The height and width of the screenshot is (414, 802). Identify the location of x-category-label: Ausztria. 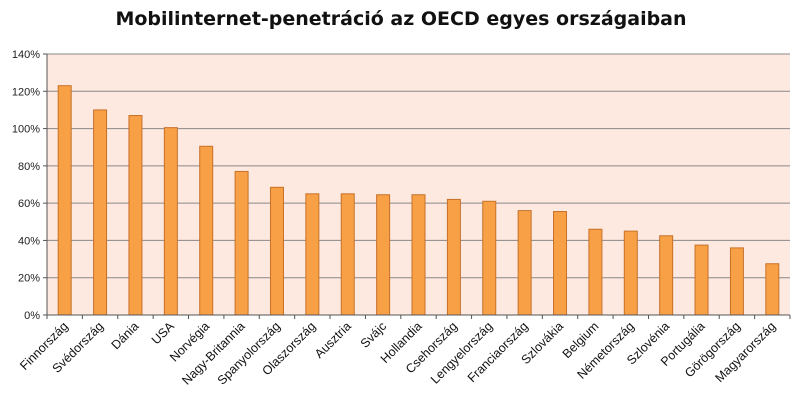
(333, 340).